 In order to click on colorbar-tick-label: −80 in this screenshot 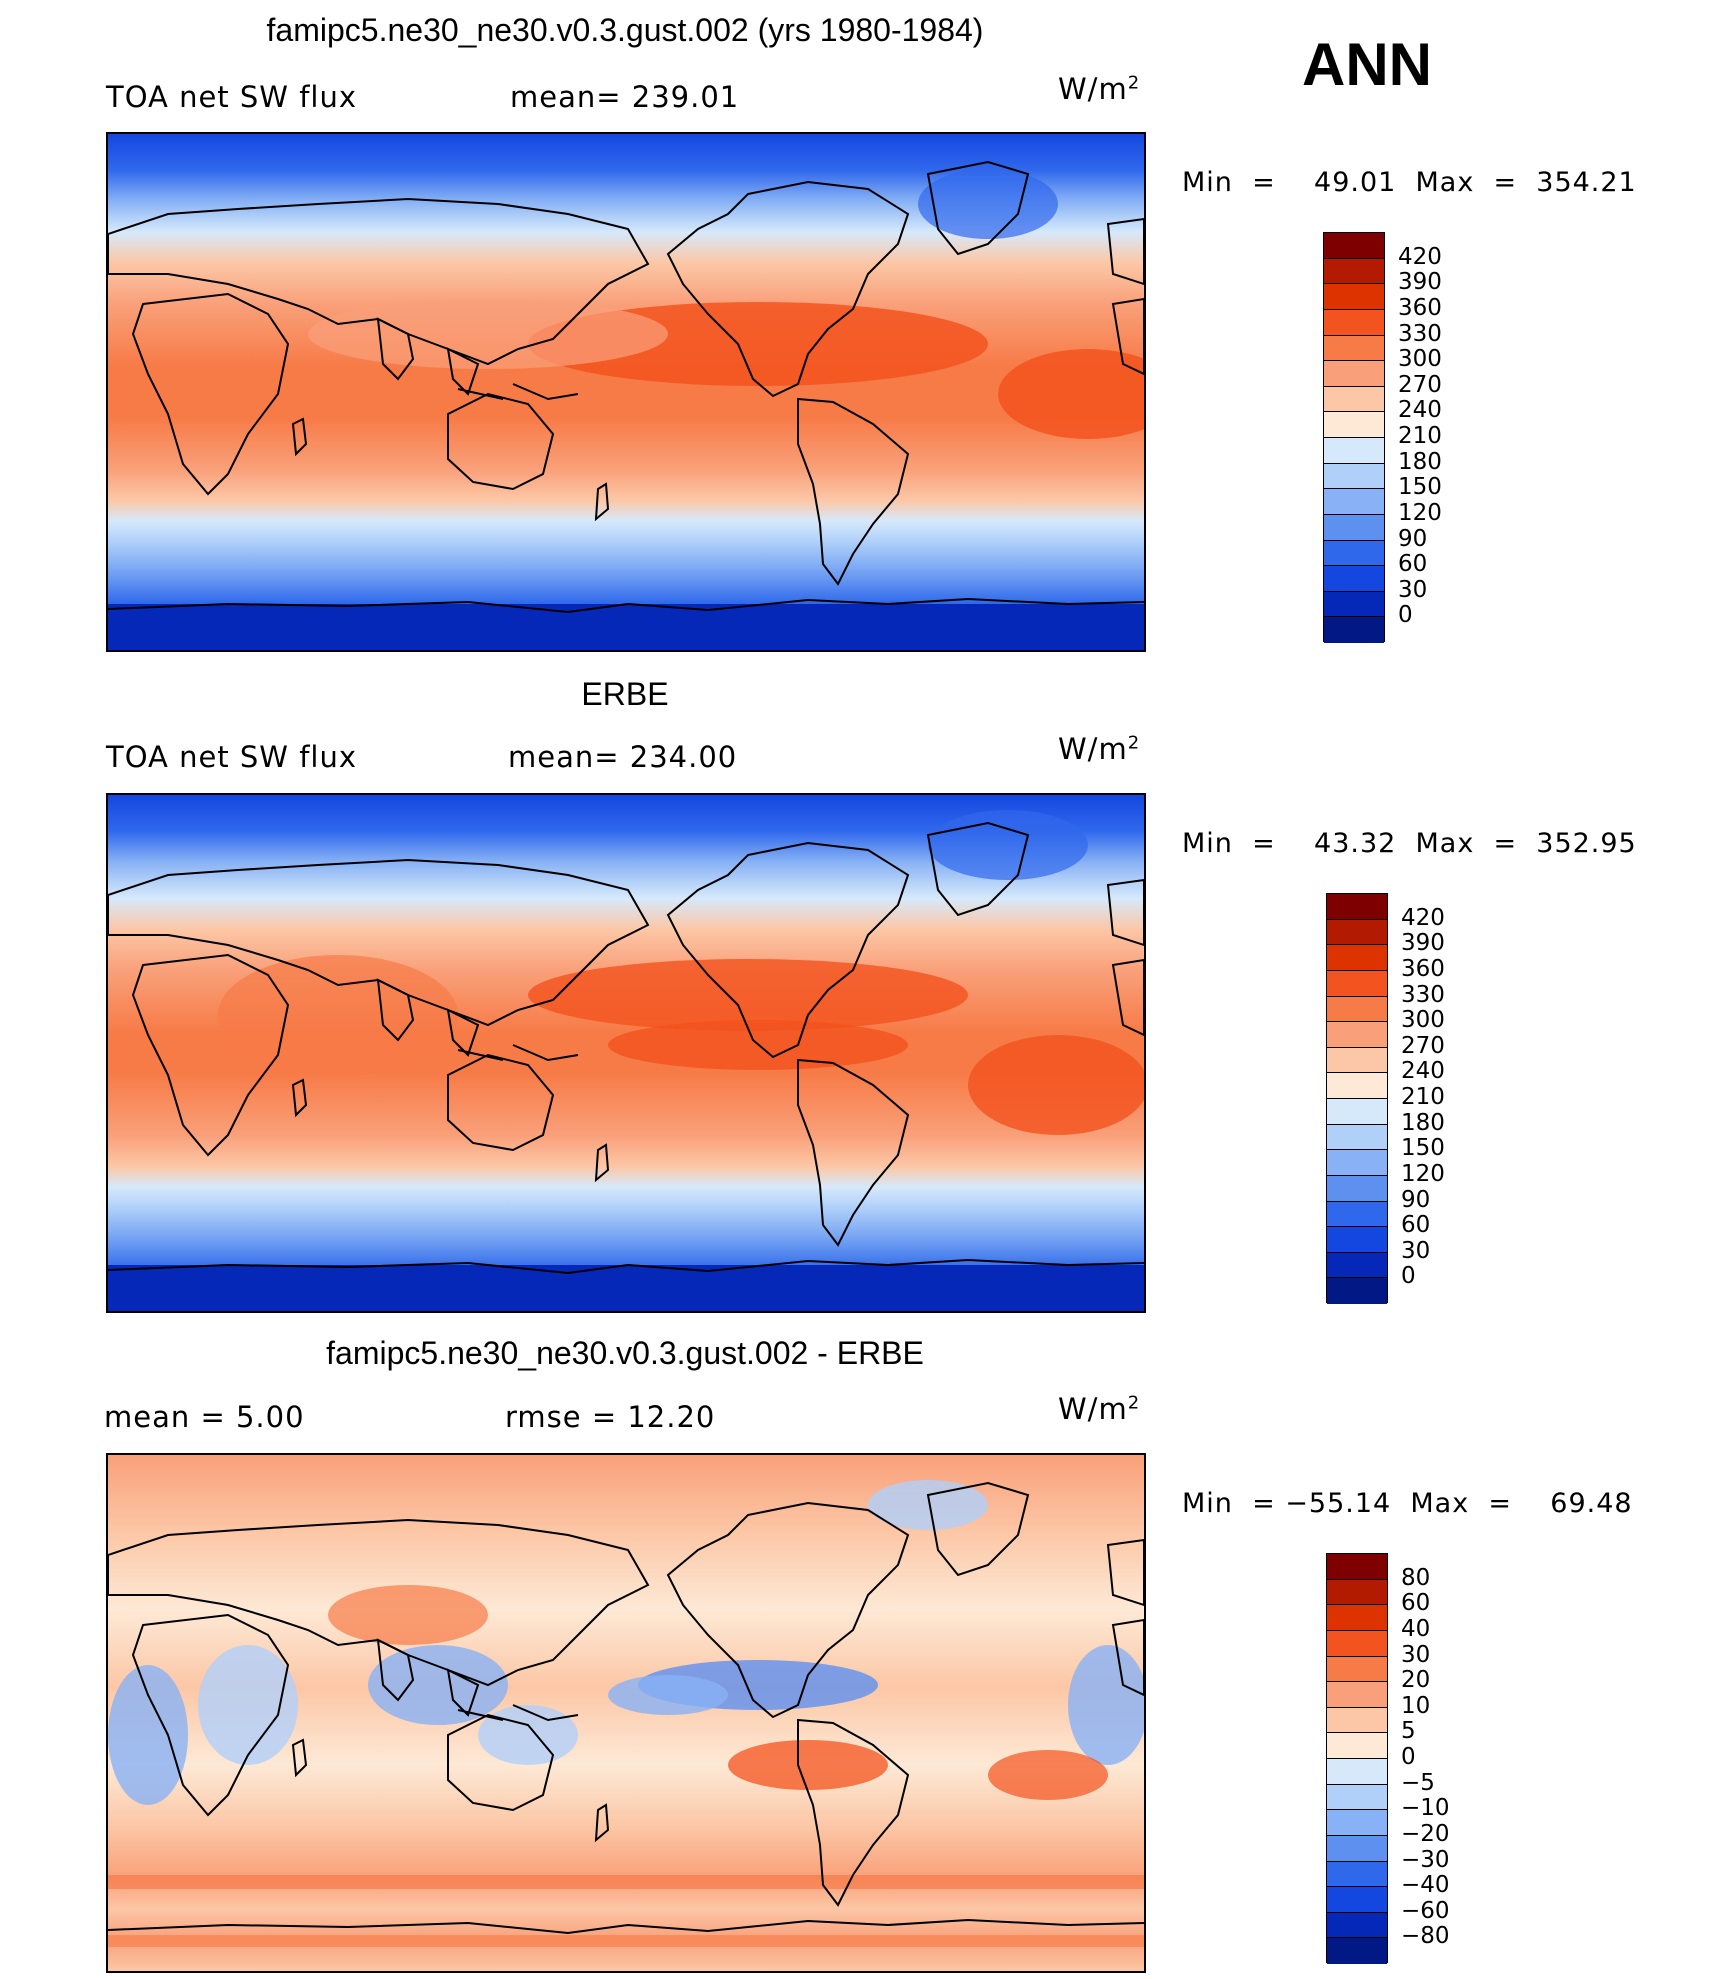, I will do `click(1425, 1936)`.